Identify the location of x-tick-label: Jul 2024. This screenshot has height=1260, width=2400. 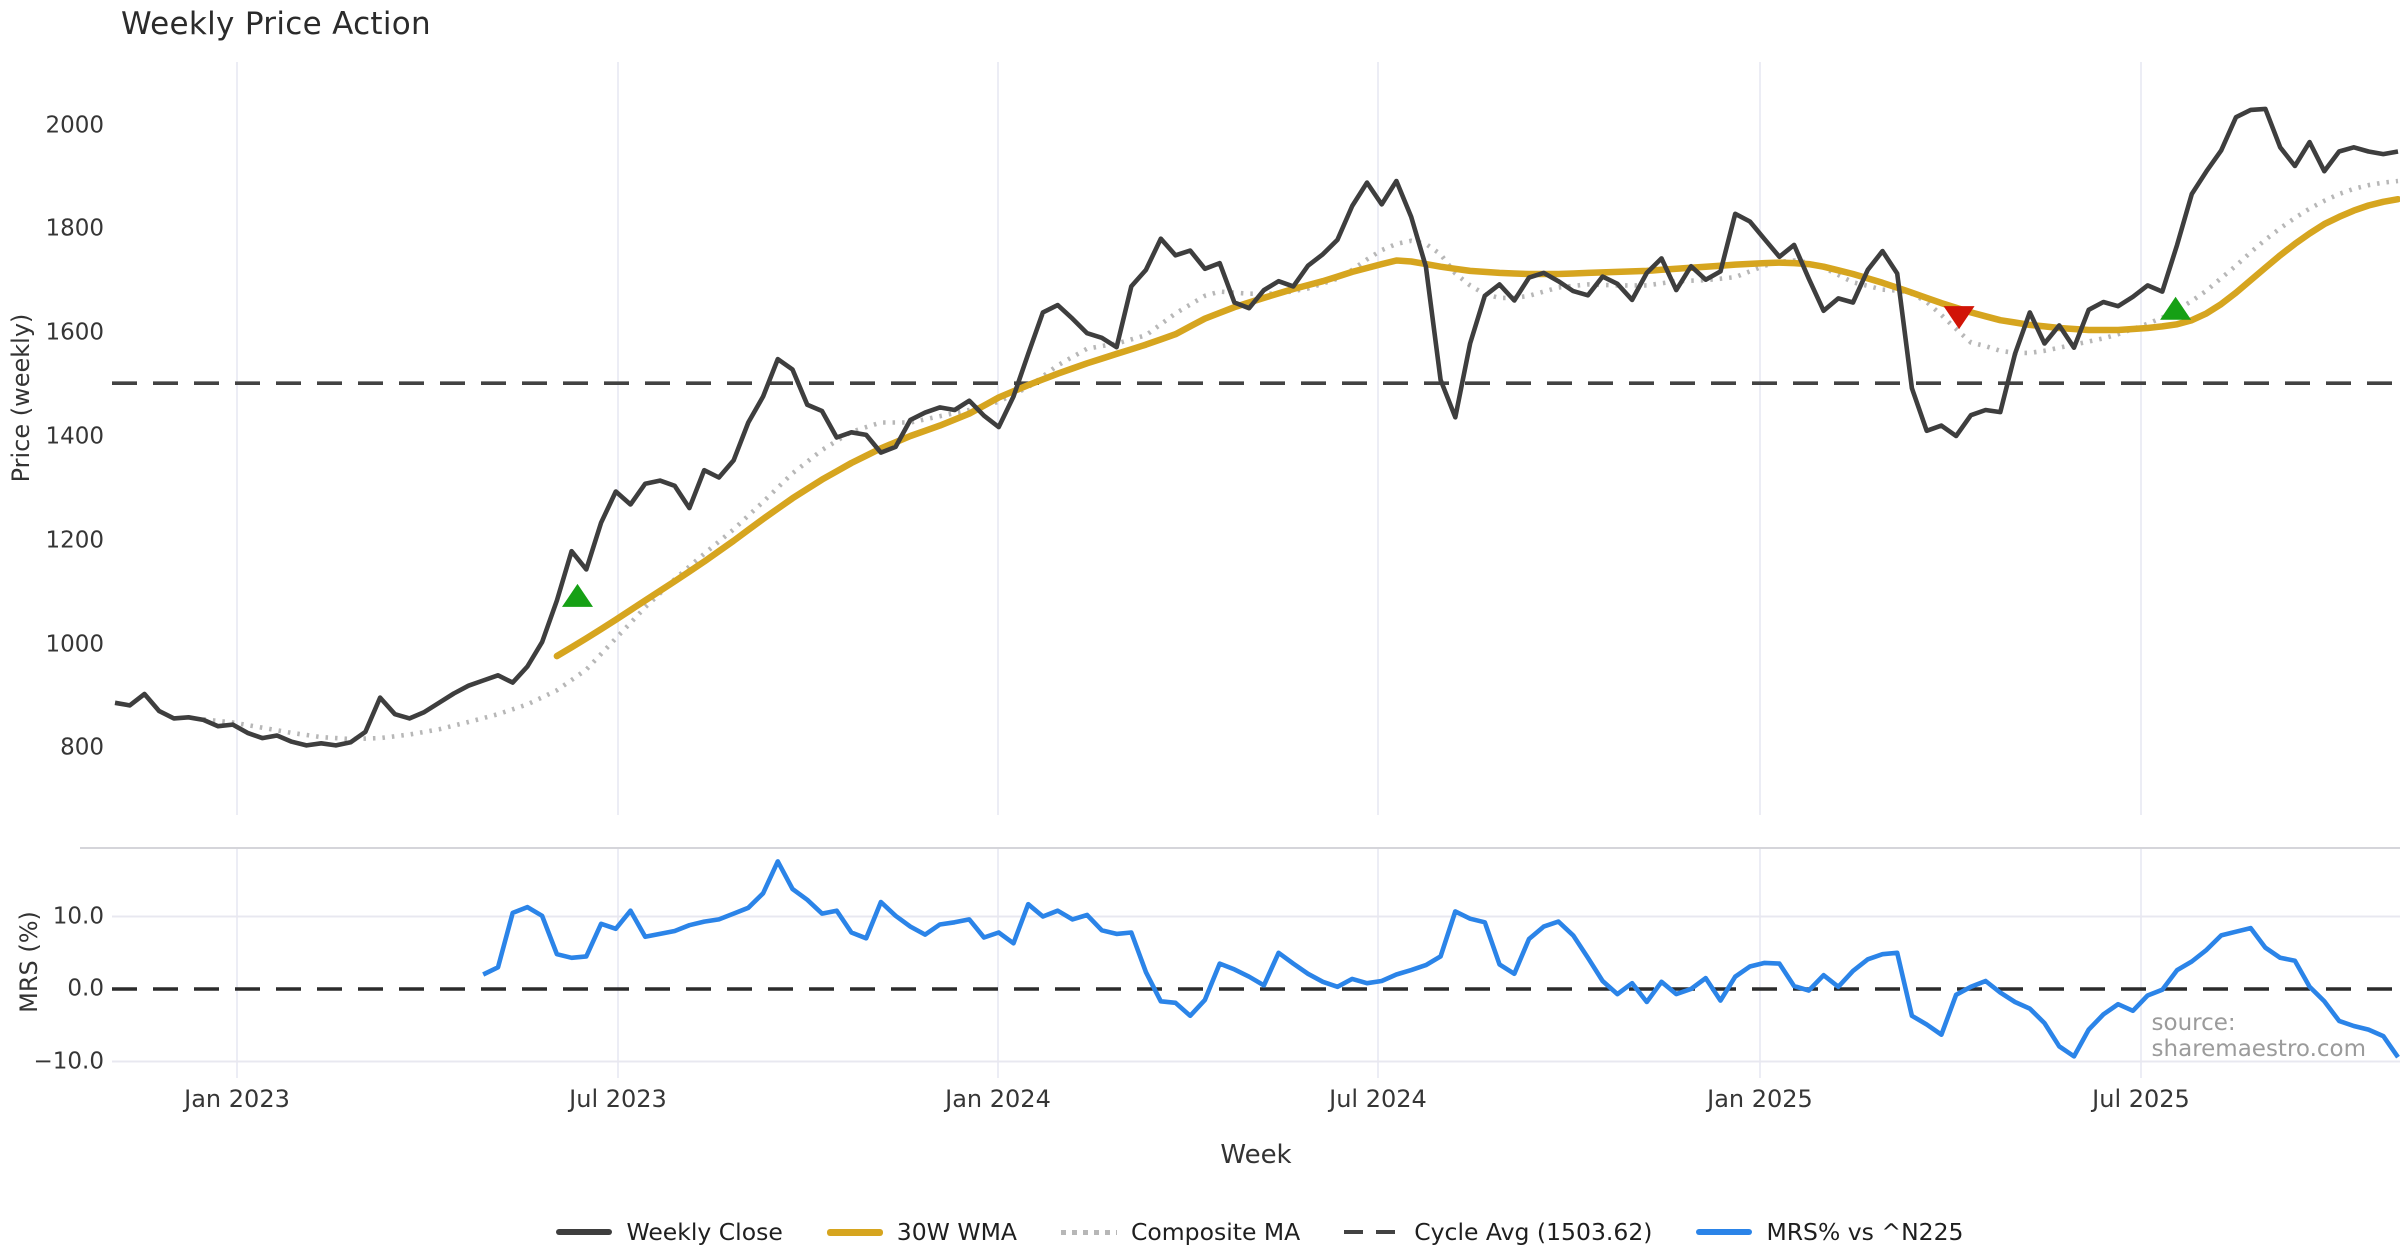
(1378, 1099).